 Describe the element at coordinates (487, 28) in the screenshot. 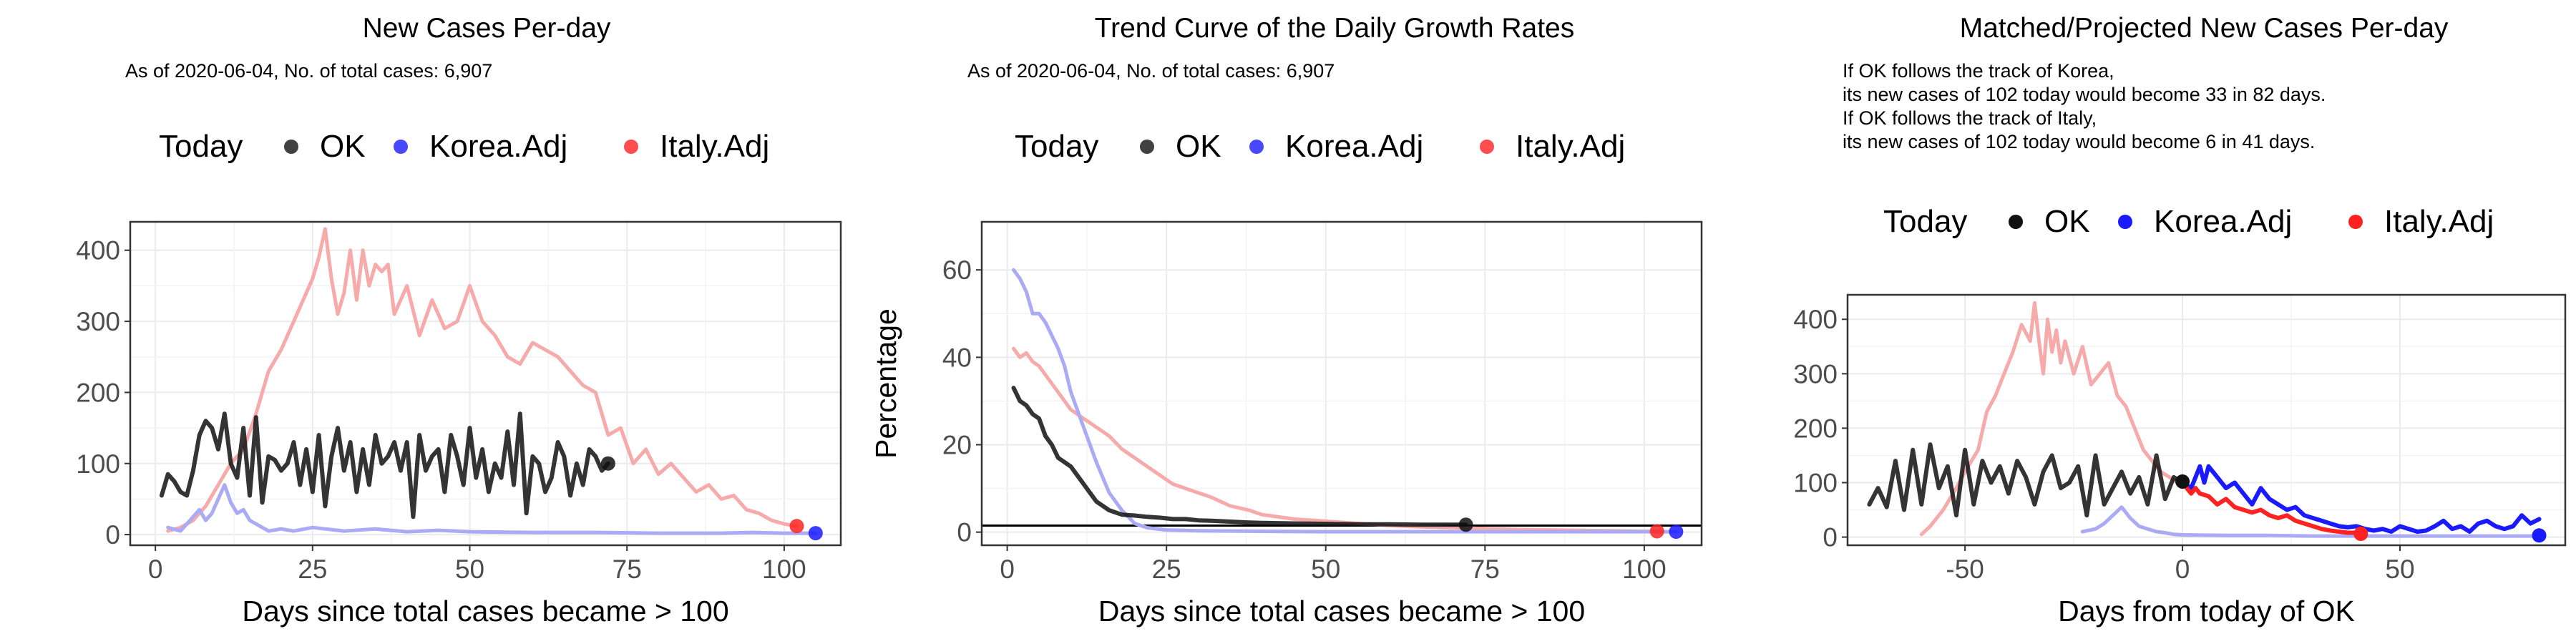

I see `chart-title: New Cases Per-day` at that location.